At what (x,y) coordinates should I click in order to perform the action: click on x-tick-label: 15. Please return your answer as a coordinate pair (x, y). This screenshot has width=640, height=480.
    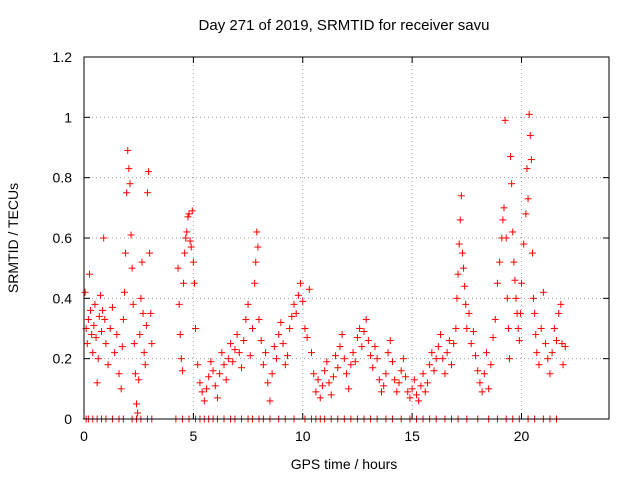
    Looking at the image, I should click on (412, 436).